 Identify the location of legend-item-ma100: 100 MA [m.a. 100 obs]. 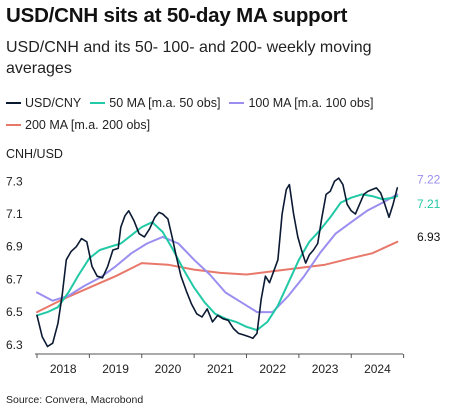
(301, 103).